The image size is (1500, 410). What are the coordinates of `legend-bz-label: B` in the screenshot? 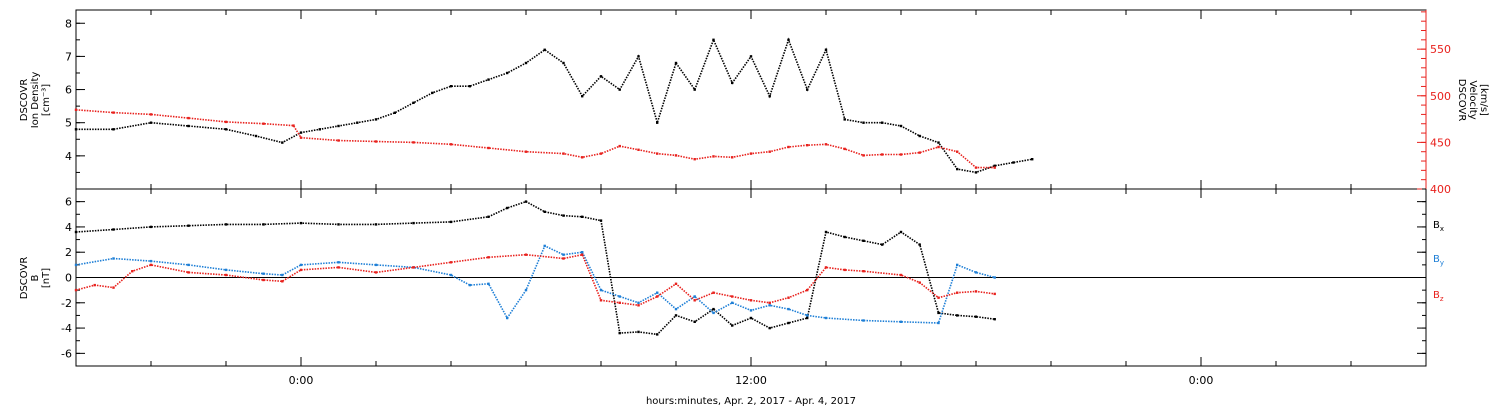 It's located at (1436, 295).